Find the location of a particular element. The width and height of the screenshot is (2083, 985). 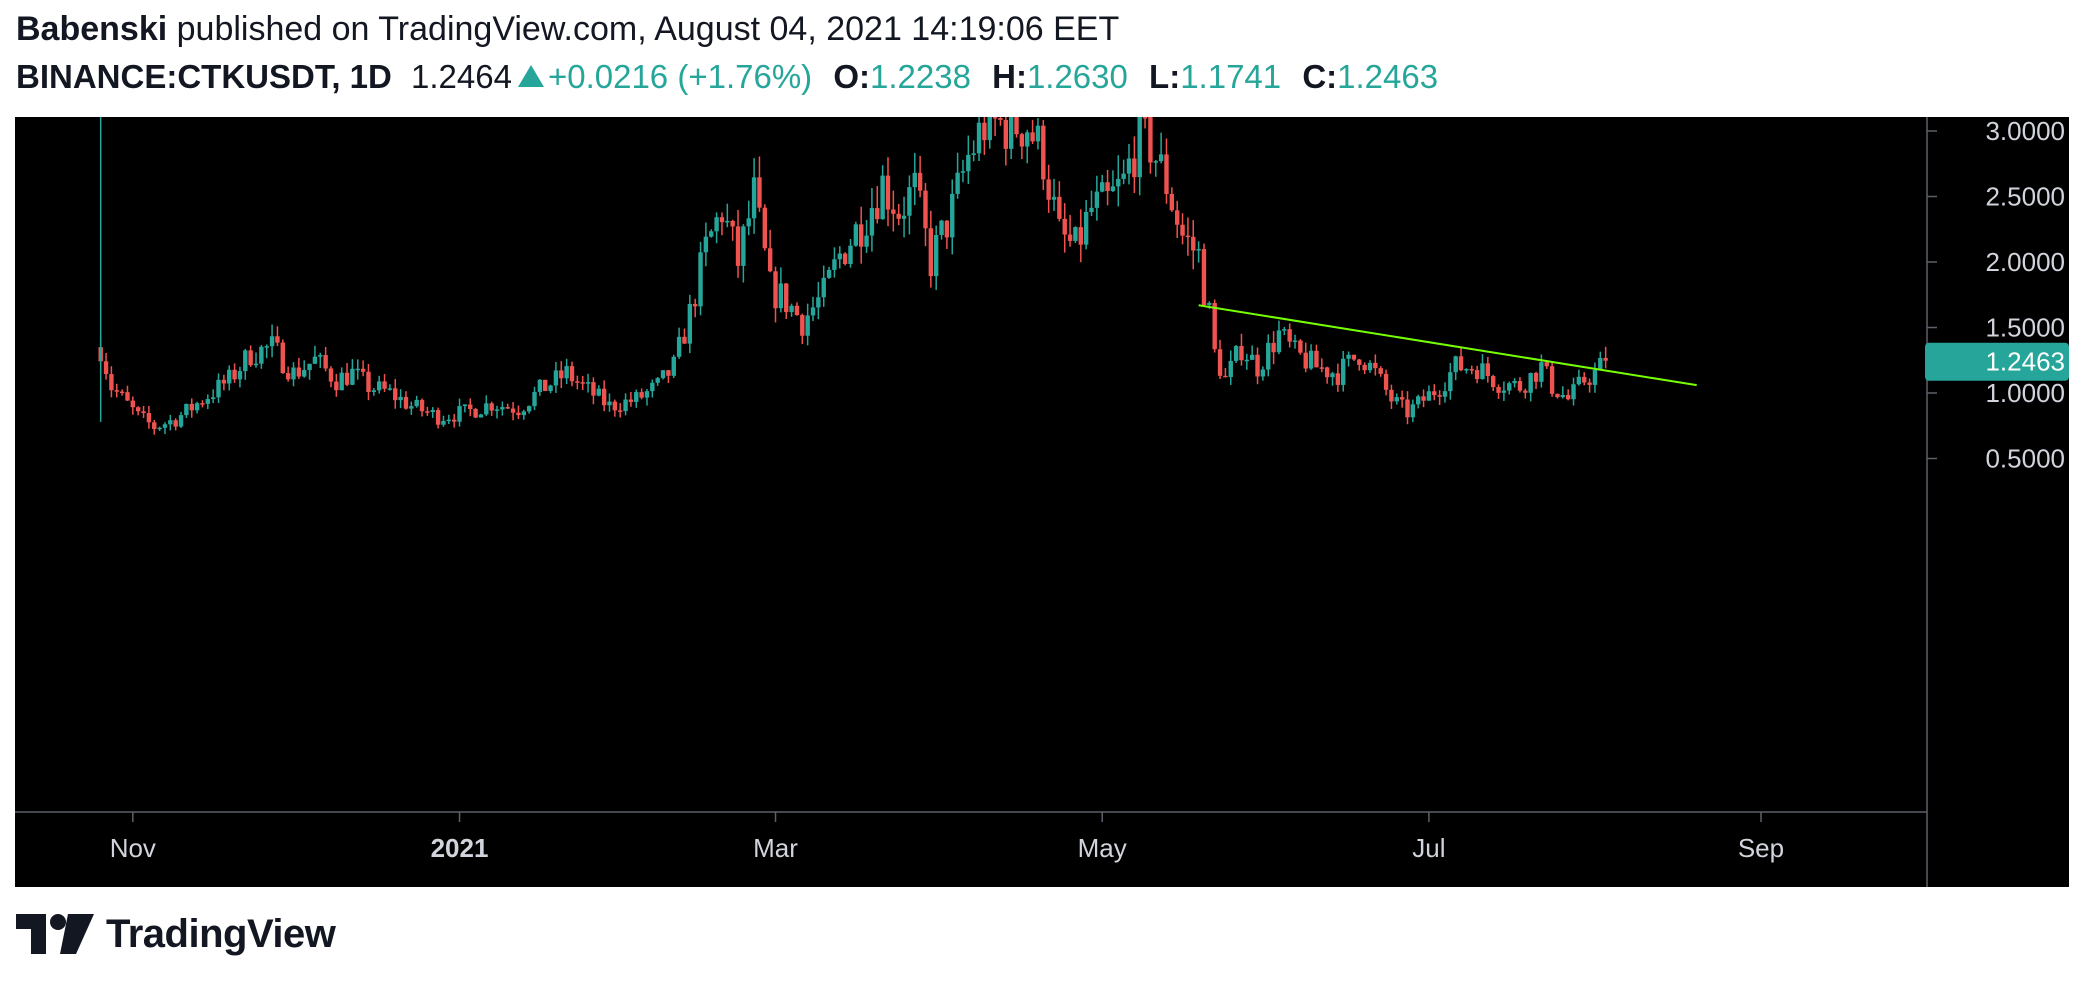

y-tick-label: 1.5000 is located at coordinates (2025, 328).